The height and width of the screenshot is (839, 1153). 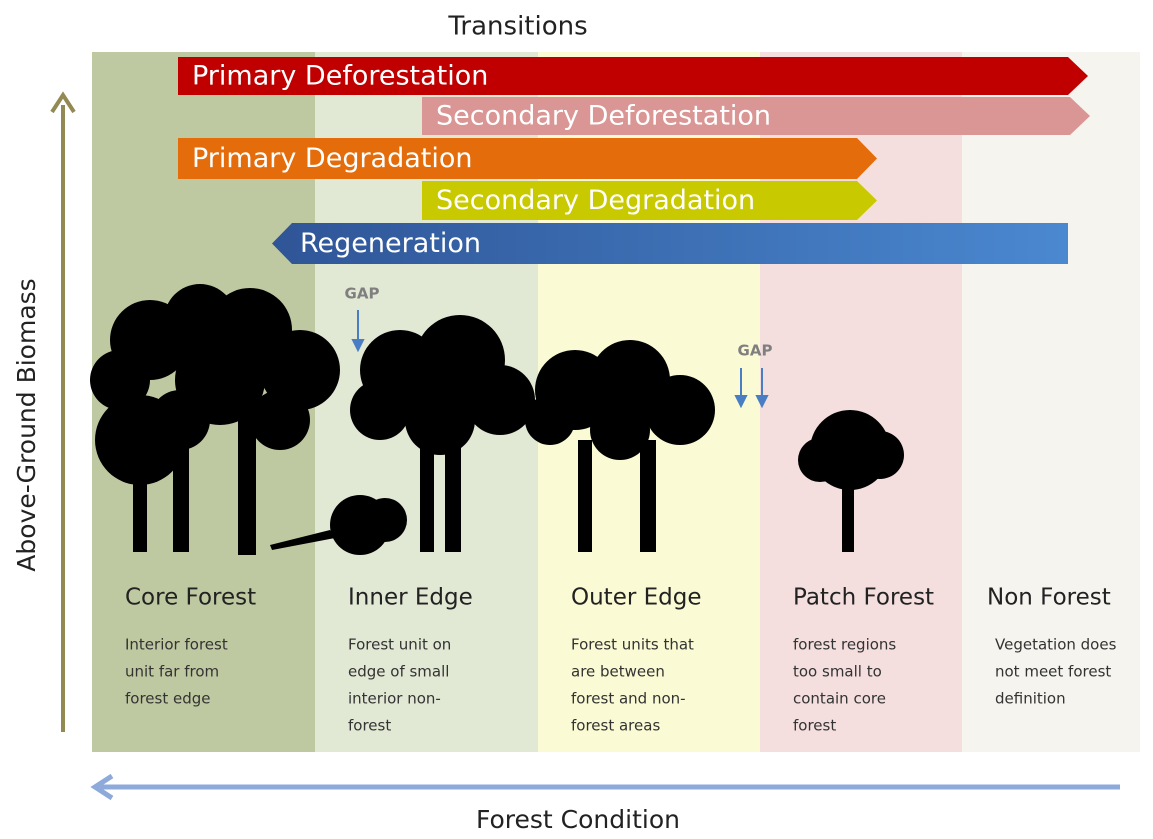 What do you see at coordinates (26, 424) in the screenshot?
I see `y-axis-label: Above-Ground Biomass` at bounding box center [26, 424].